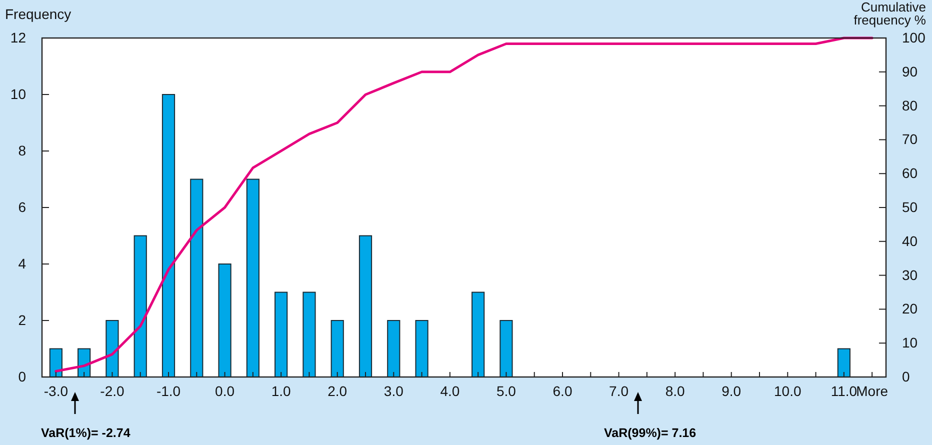  Describe the element at coordinates (910, 240) in the screenshot. I see `y2-tick-label: 40` at that location.